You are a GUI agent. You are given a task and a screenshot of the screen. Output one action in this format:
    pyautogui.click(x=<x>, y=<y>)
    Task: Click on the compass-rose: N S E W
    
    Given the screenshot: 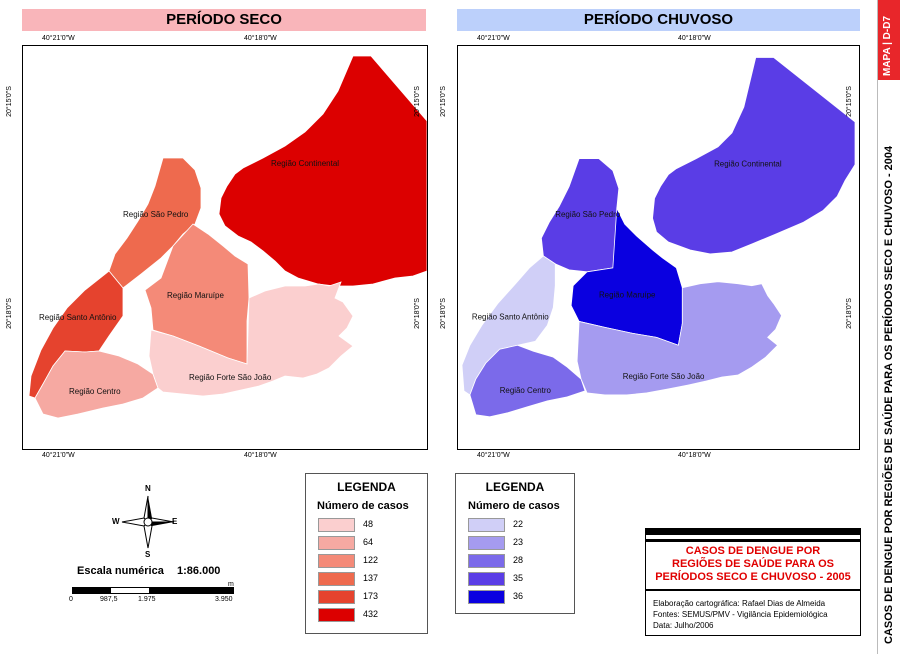 What is the action you would take?
    pyautogui.click(x=146, y=521)
    